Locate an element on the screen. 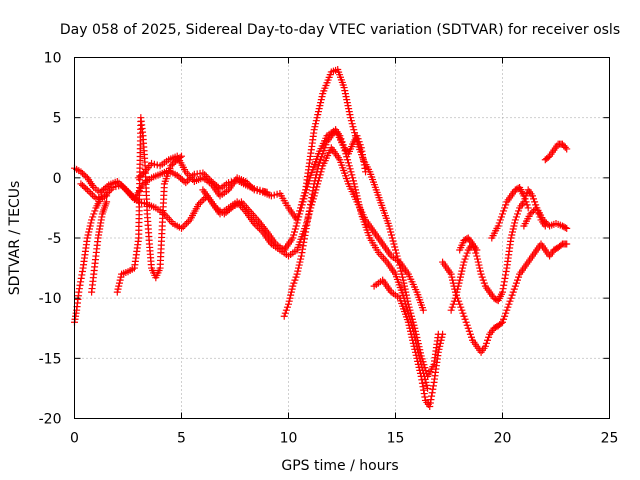 Image resolution: width=640 pixels, height=480 pixels. y-tick-label: 10 is located at coordinates (53, 59).